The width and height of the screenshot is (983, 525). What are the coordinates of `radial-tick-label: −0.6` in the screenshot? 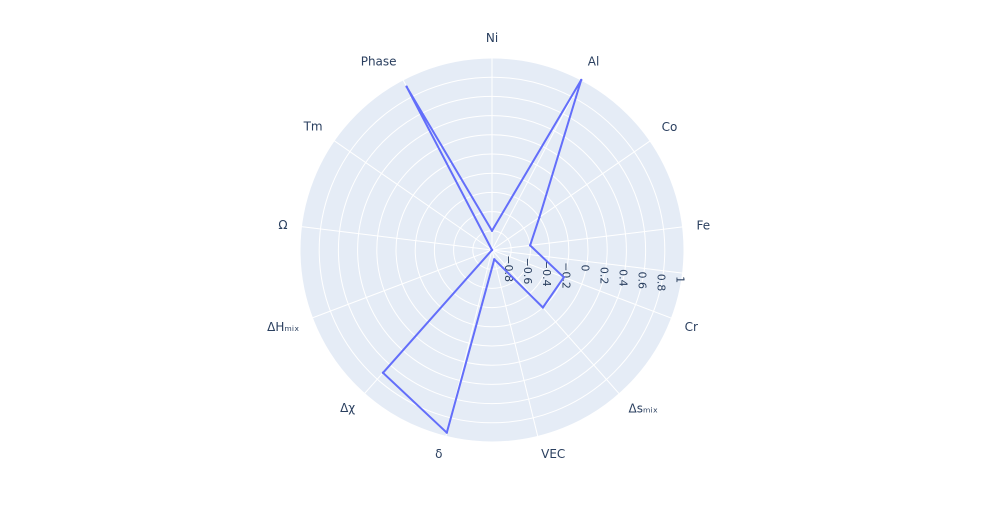 It's located at (527, 271).